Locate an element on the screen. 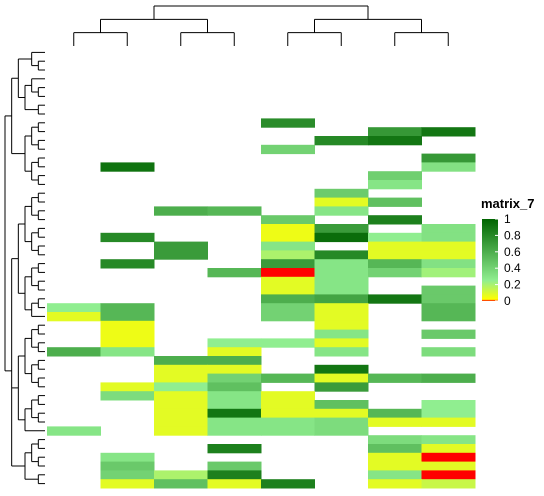  column-dendrogram is located at coordinates (261, 25).